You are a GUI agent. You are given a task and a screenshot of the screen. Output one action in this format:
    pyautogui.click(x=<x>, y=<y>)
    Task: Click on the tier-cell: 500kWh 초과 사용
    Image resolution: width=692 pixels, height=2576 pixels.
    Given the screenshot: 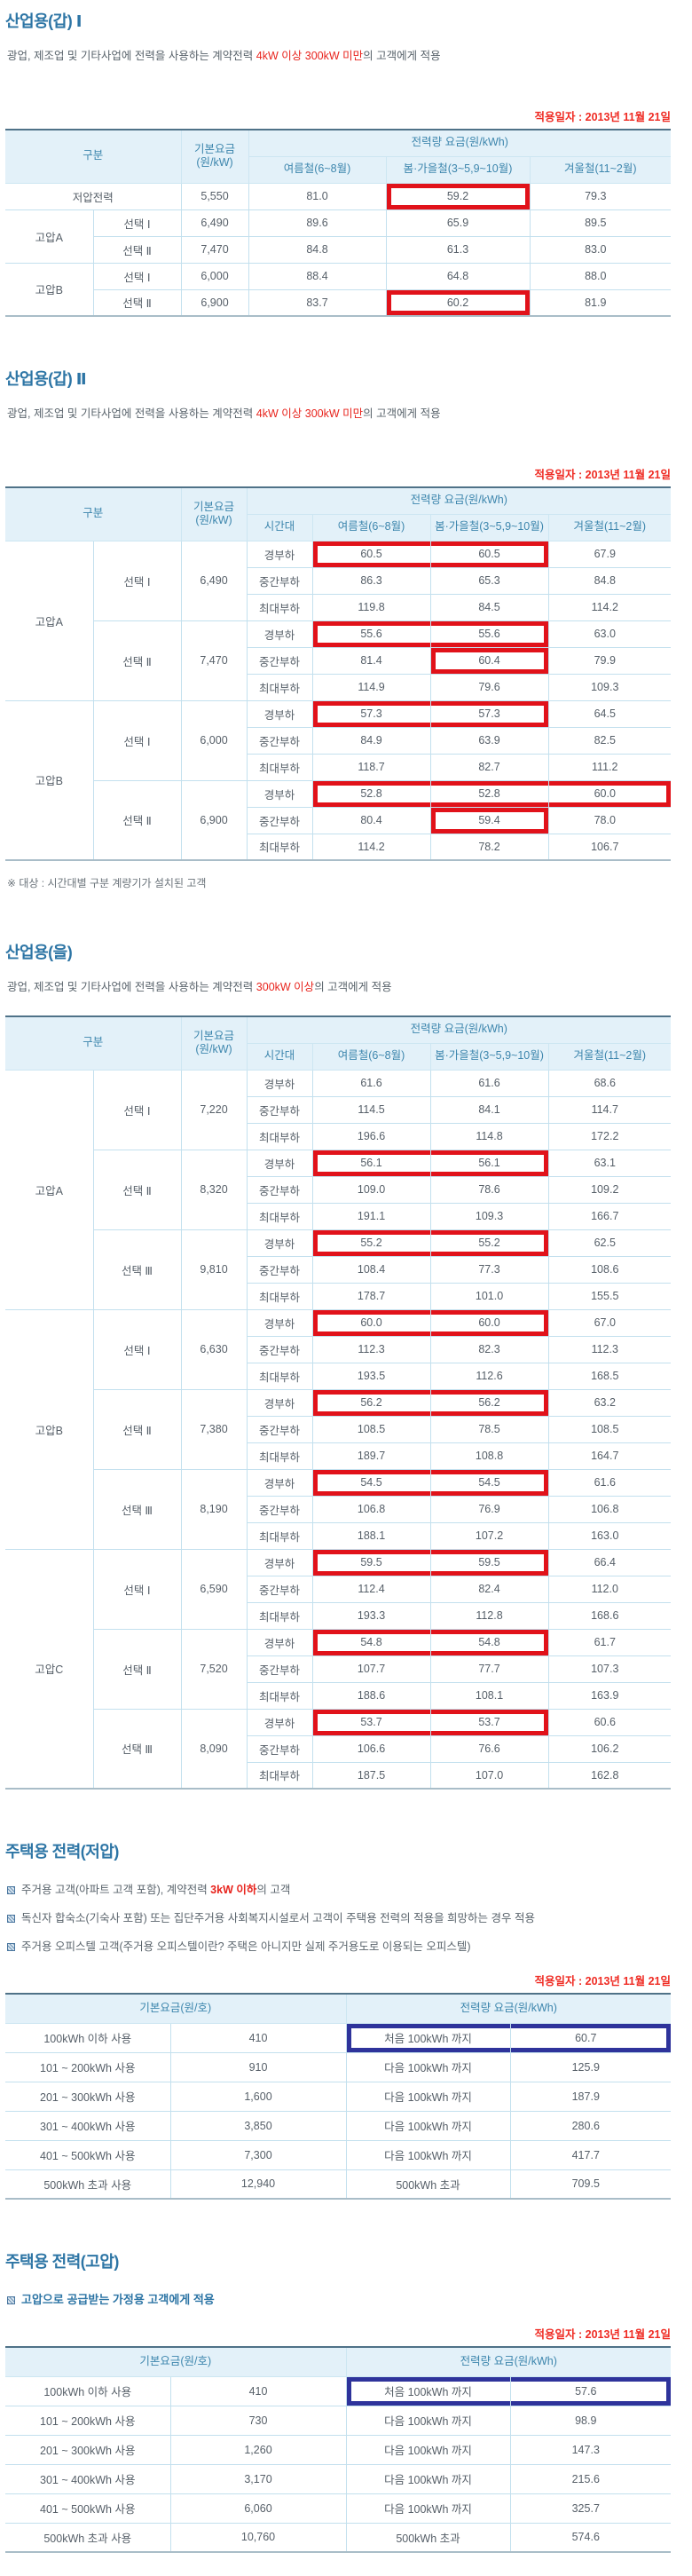 What is the action you would take?
    pyautogui.click(x=87, y=2537)
    